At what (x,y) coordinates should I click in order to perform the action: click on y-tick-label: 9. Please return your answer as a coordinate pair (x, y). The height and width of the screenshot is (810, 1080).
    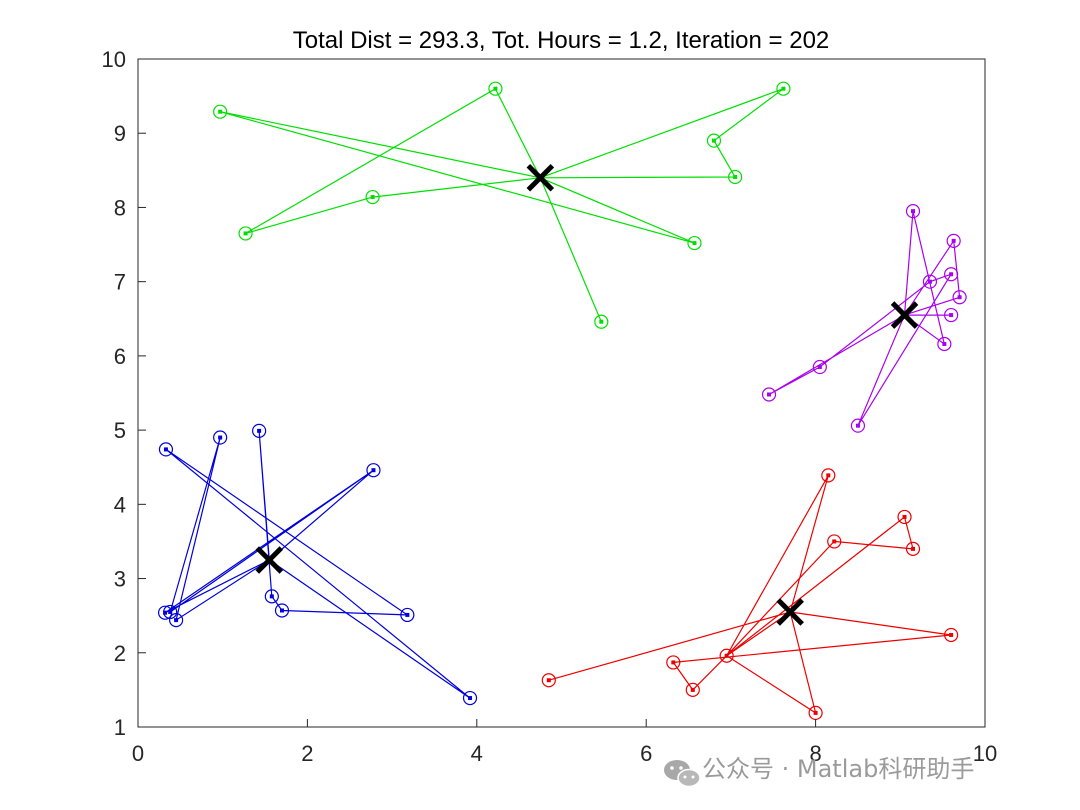
    Looking at the image, I should click on (120, 133).